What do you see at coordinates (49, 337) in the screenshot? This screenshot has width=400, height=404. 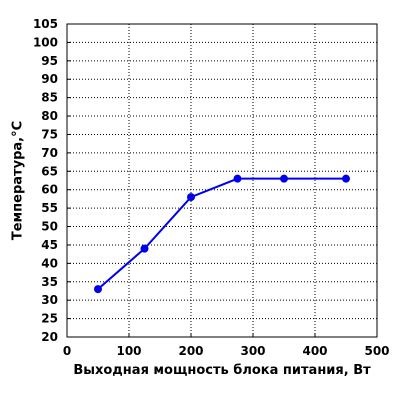 I see `y-tick-label: 20` at bounding box center [49, 337].